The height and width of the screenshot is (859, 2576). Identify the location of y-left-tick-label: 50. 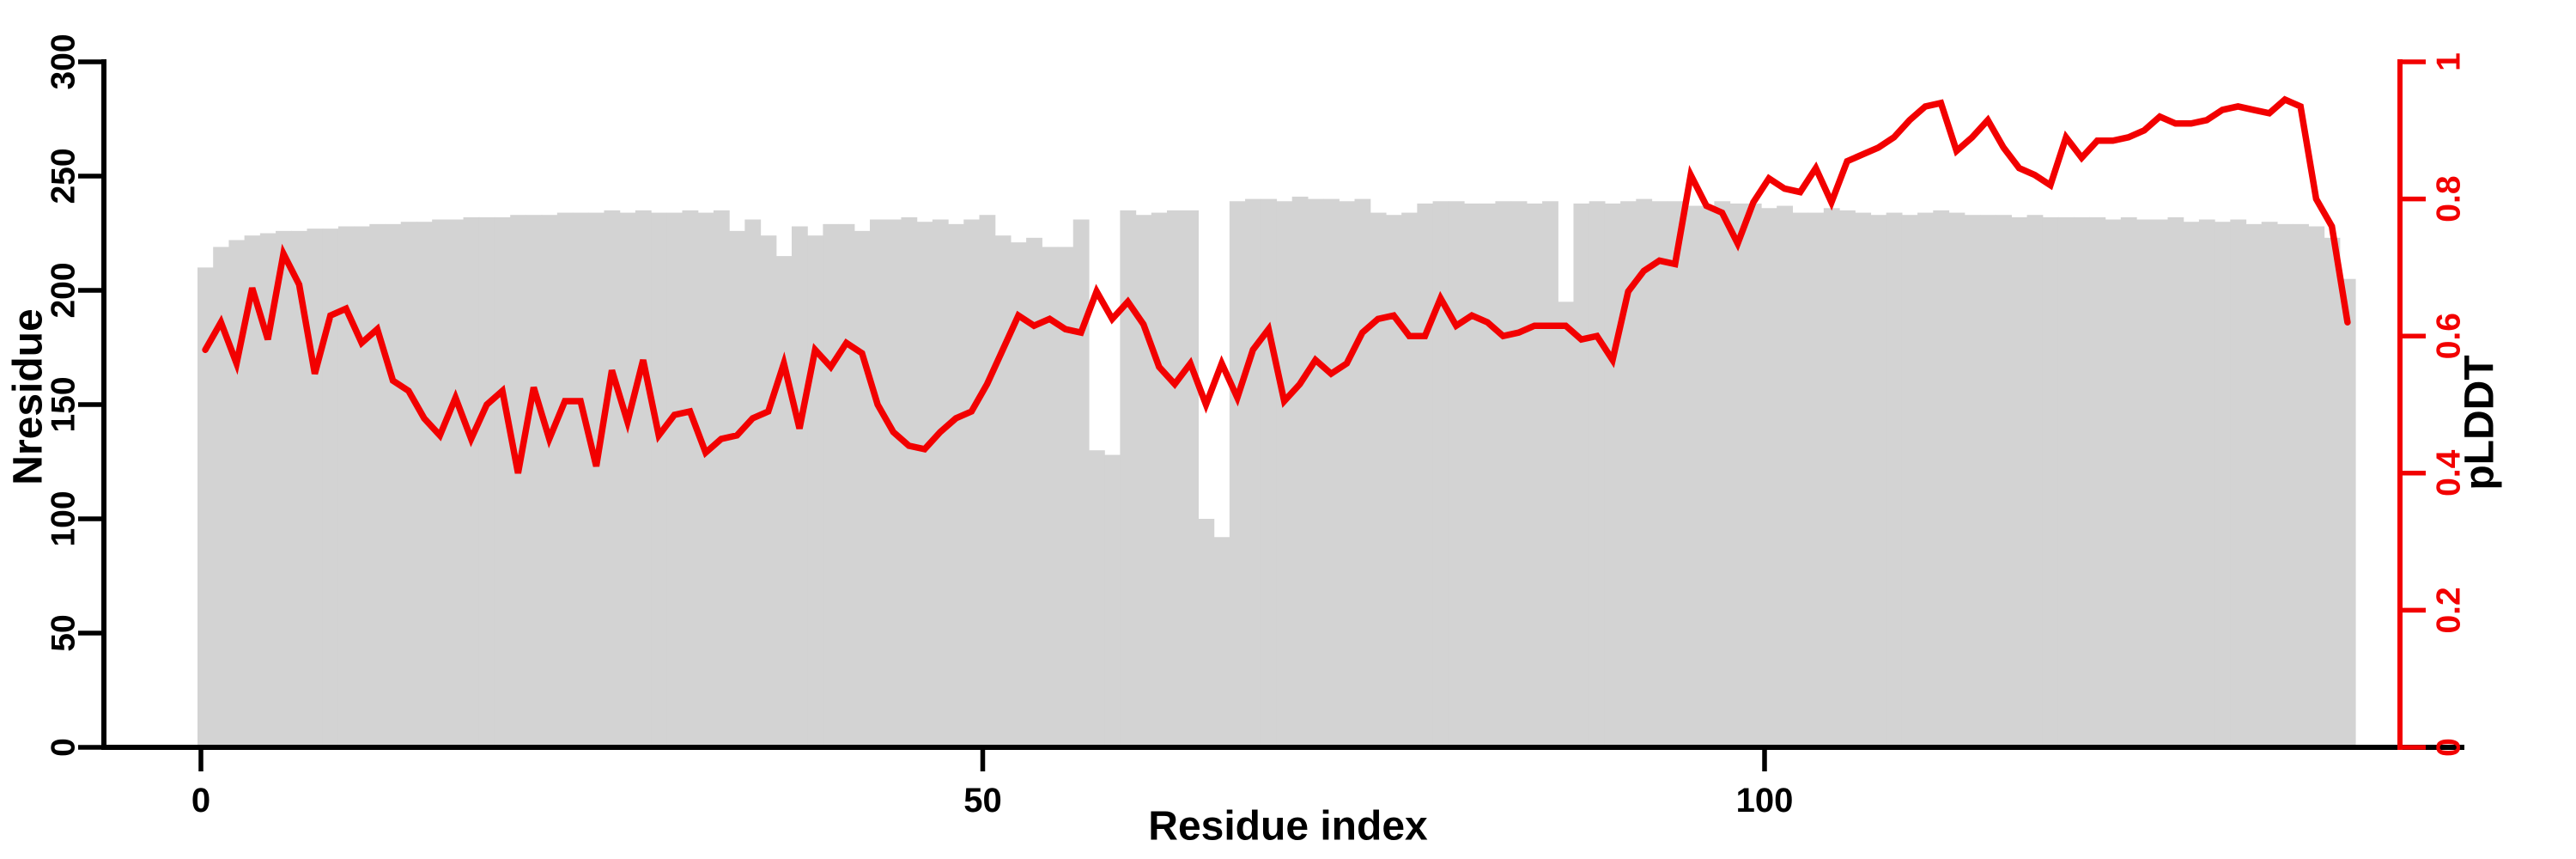
(64, 633).